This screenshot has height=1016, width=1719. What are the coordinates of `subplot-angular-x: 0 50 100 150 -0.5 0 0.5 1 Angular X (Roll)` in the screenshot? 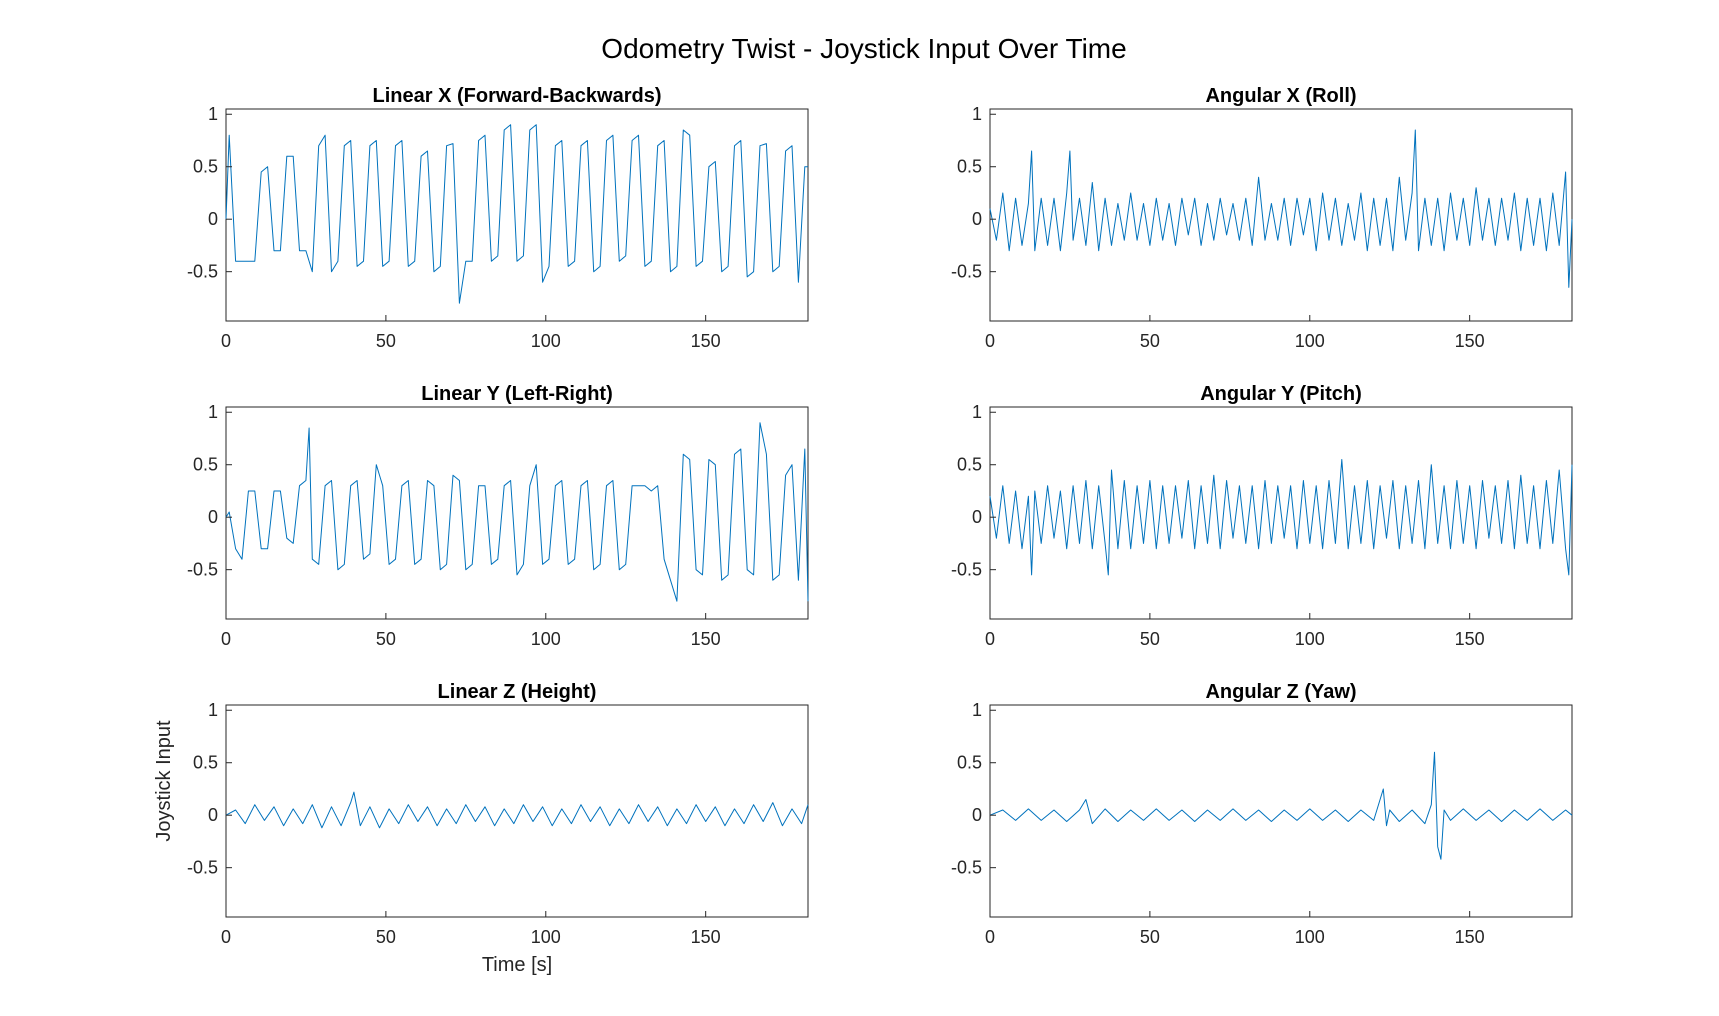 It's located at (1262, 218).